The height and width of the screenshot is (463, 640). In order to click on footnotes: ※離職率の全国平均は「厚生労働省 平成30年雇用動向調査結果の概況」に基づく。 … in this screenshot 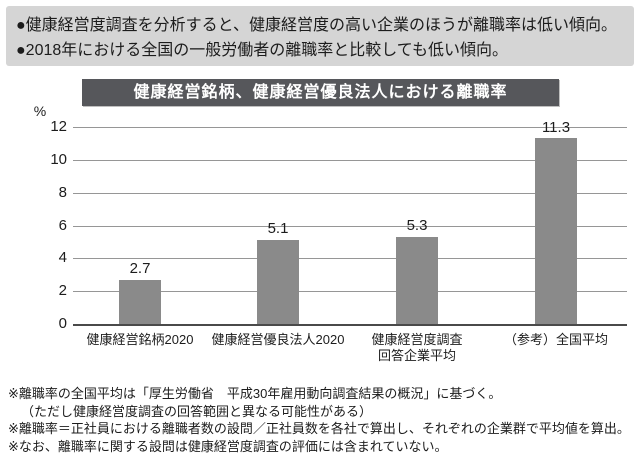, I will do `click(323, 420)`.